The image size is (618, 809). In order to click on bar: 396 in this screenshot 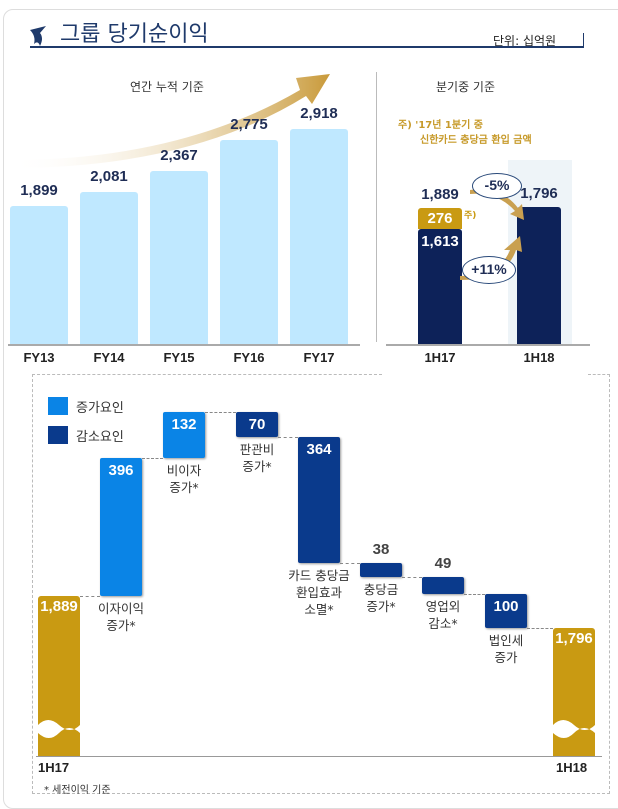, I will do `click(121, 527)`.